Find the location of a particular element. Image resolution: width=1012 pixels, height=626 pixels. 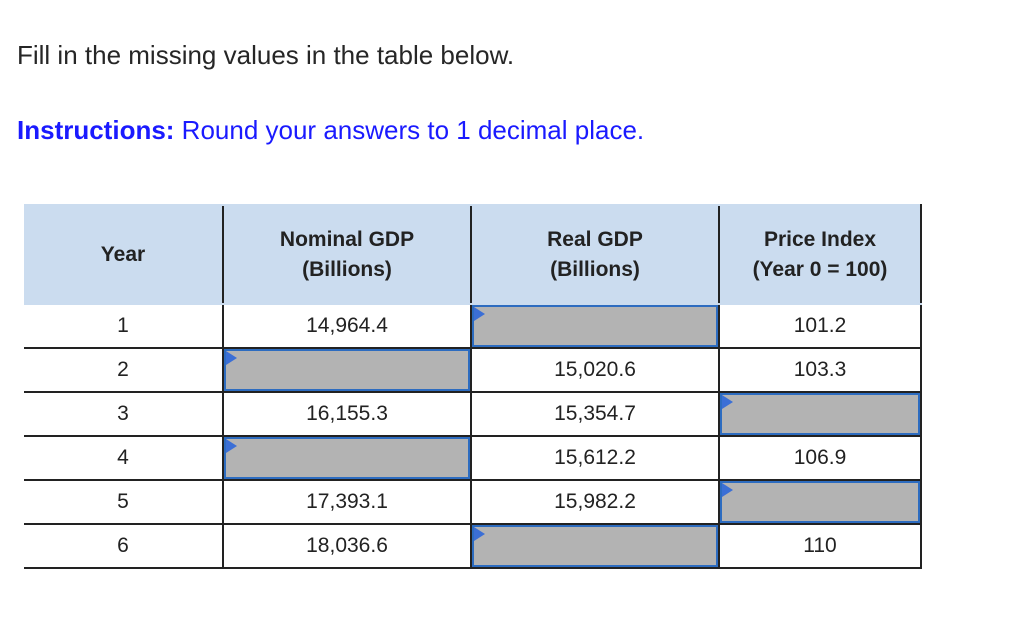

price-index-cell: 106.9 is located at coordinates (820, 457).